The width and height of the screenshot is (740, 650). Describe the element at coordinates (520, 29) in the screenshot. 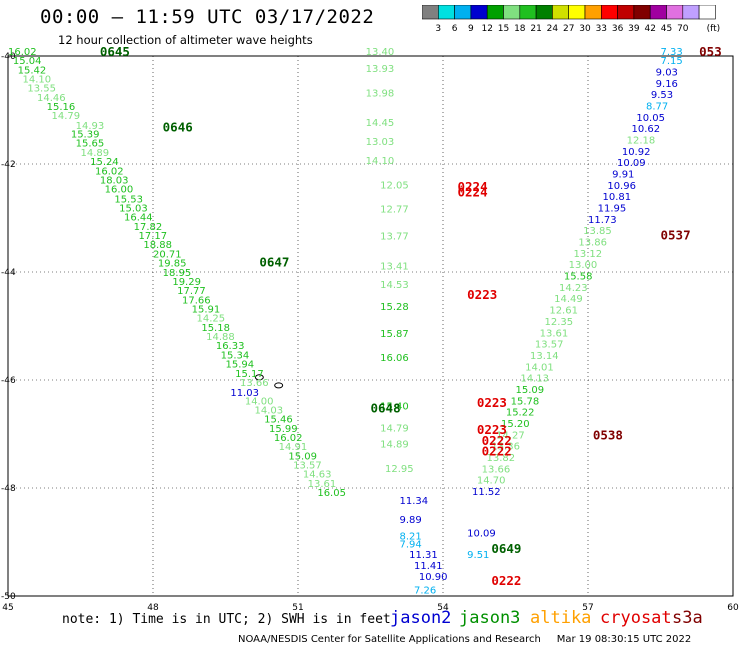

I see `legend-tick-label: 18` at that location.